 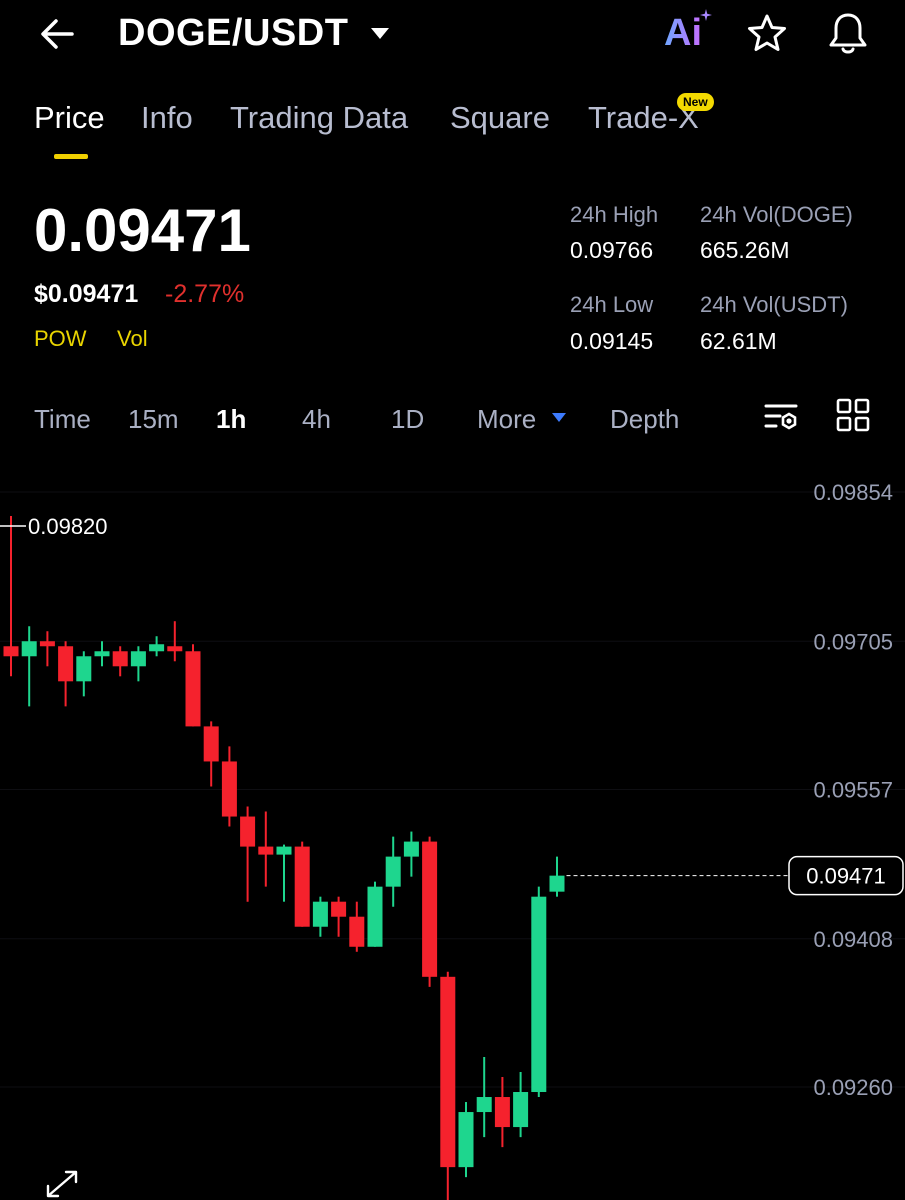 I want to click on timeframe-15m: 15m, so click(x=153, y=419).